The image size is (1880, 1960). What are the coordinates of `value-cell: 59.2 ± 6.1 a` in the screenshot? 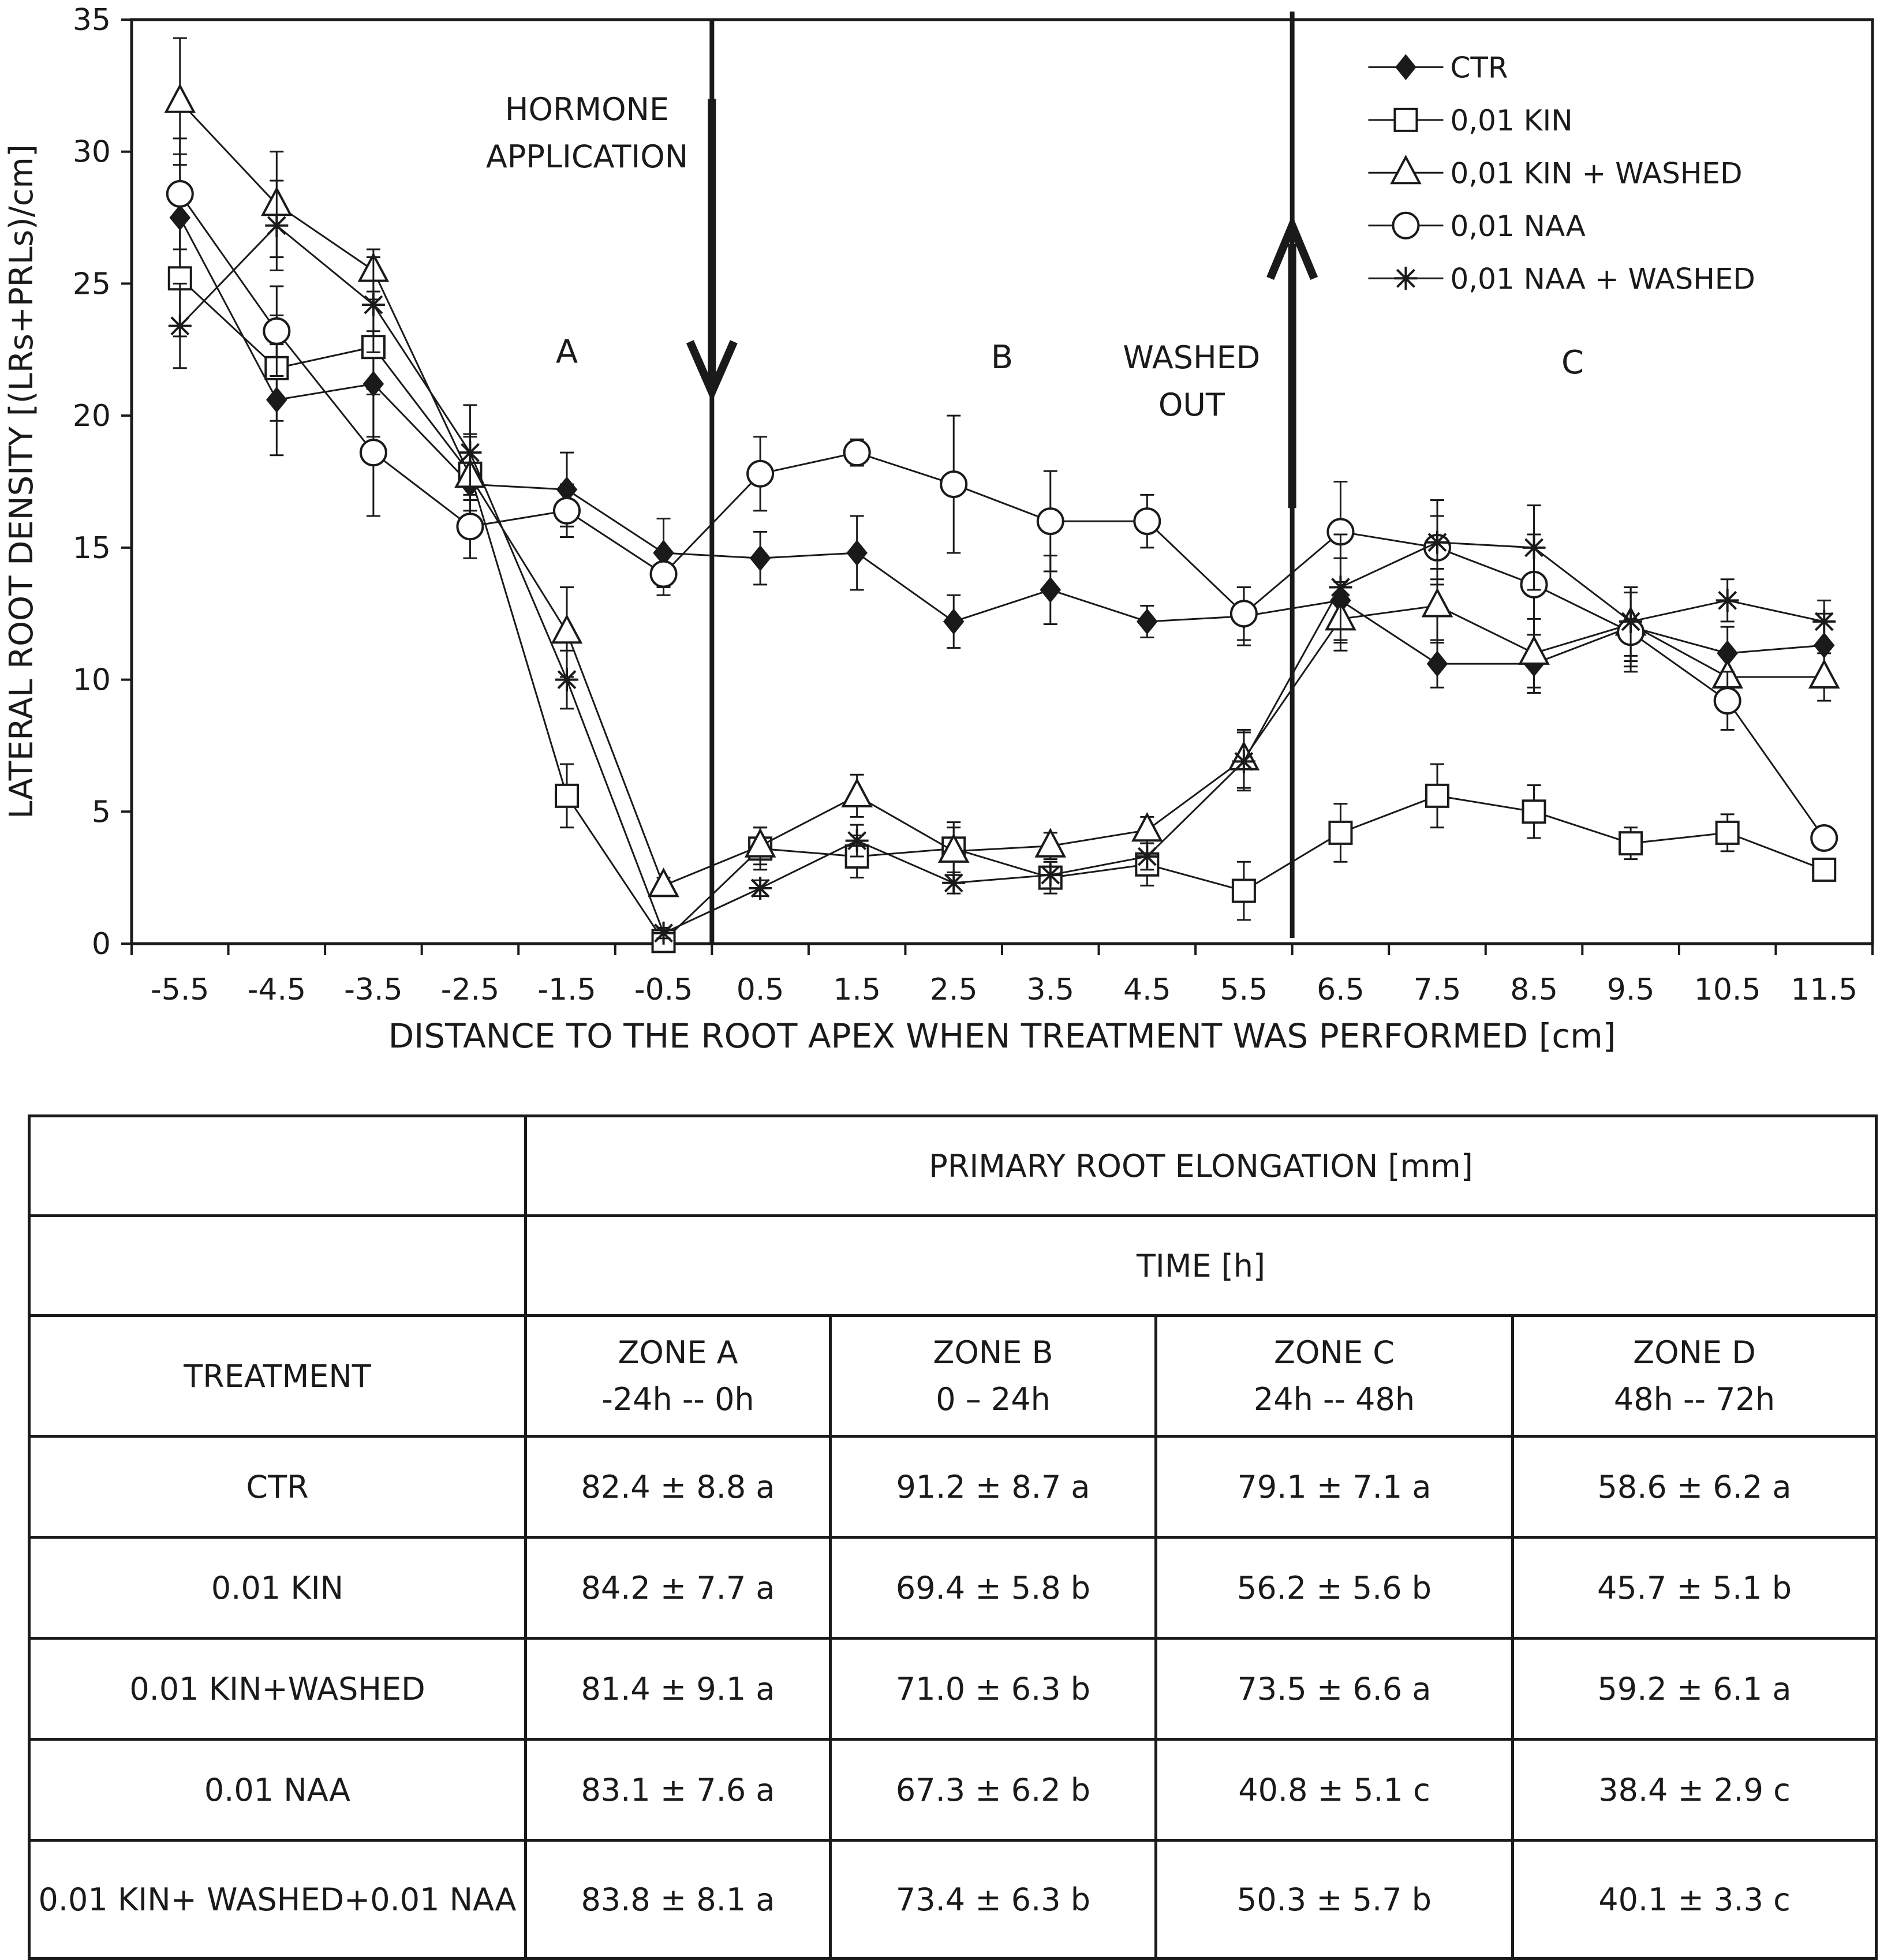 It's located at (1694, 1689).